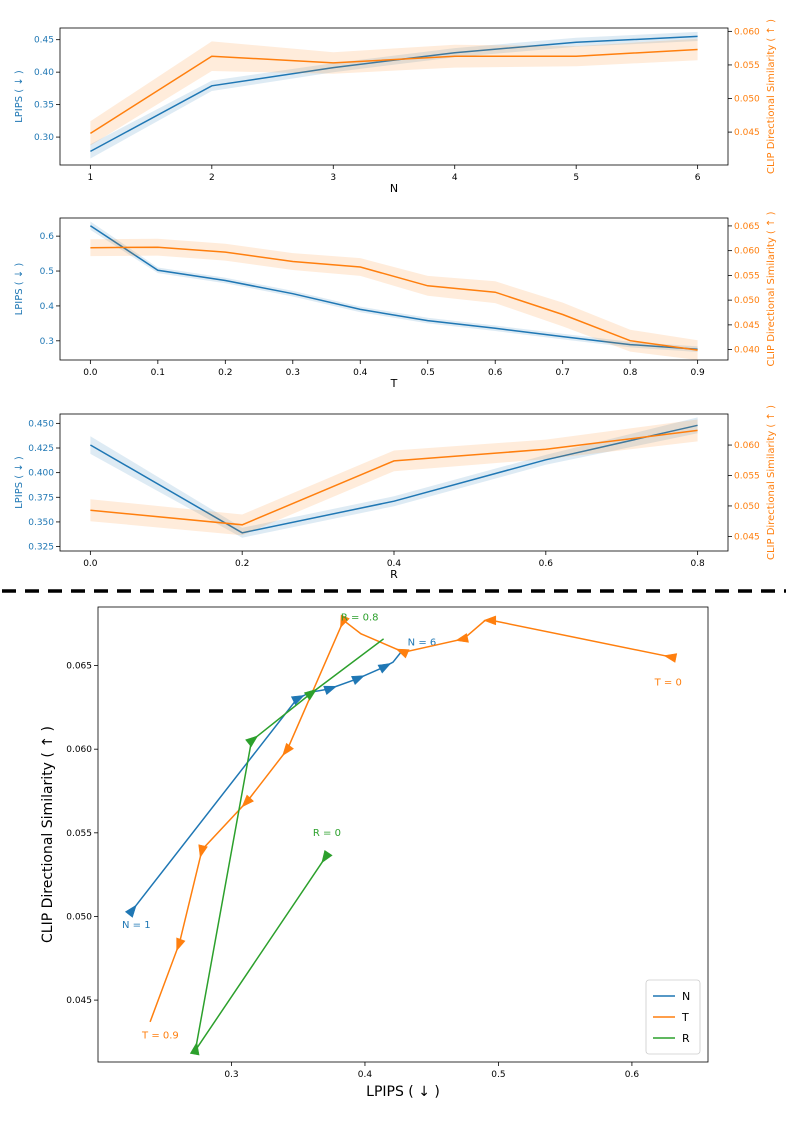 This screenshot has width=788, height=1132. Describe the element at coordinates (685, 1017) in the screenshot. I see `legend-label-T: T` at that location.